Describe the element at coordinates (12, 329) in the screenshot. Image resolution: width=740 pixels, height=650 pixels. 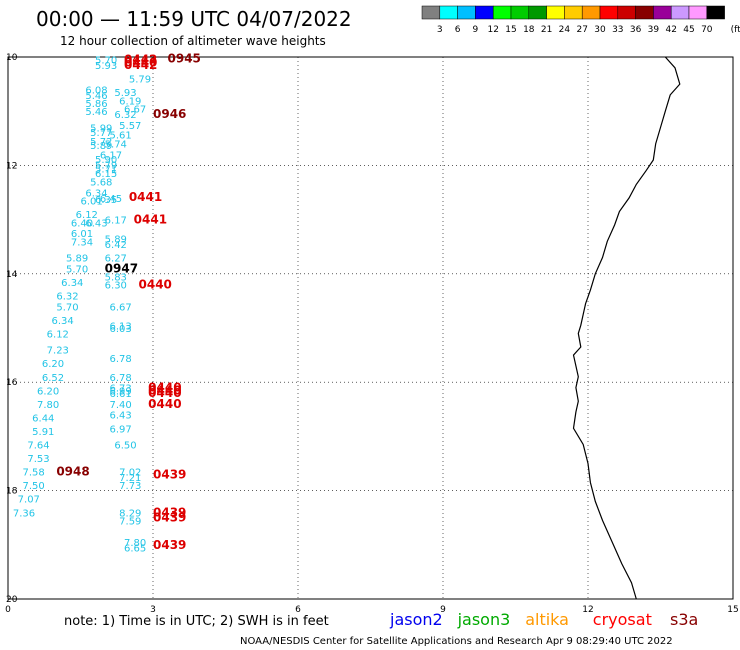
I see `y-axis-ticks: 10 12 14 16 18 20` at that location.